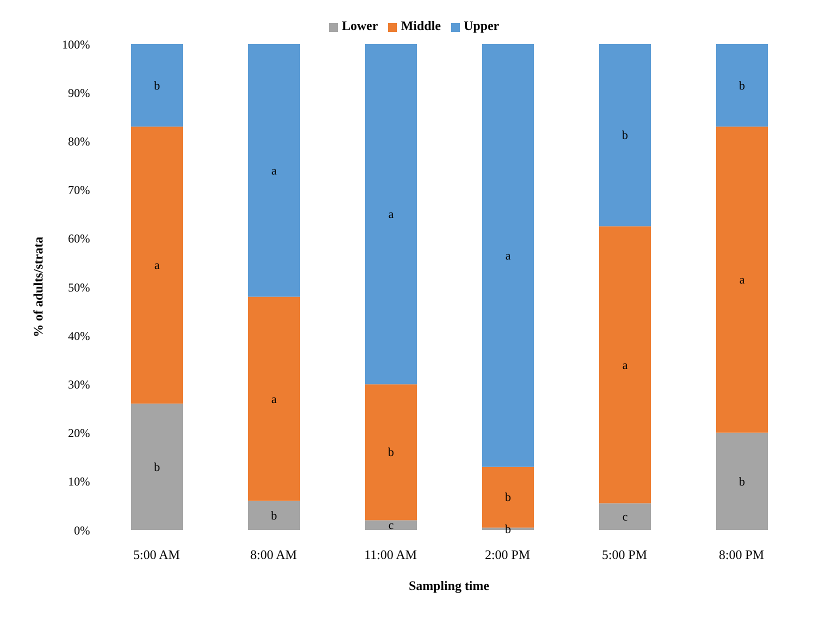 This screenshot has width=828, height=628. Describe the element at coordinates (274, 554) in the screenshot. I see `x-tick-label: 8:00 AM` at that location.